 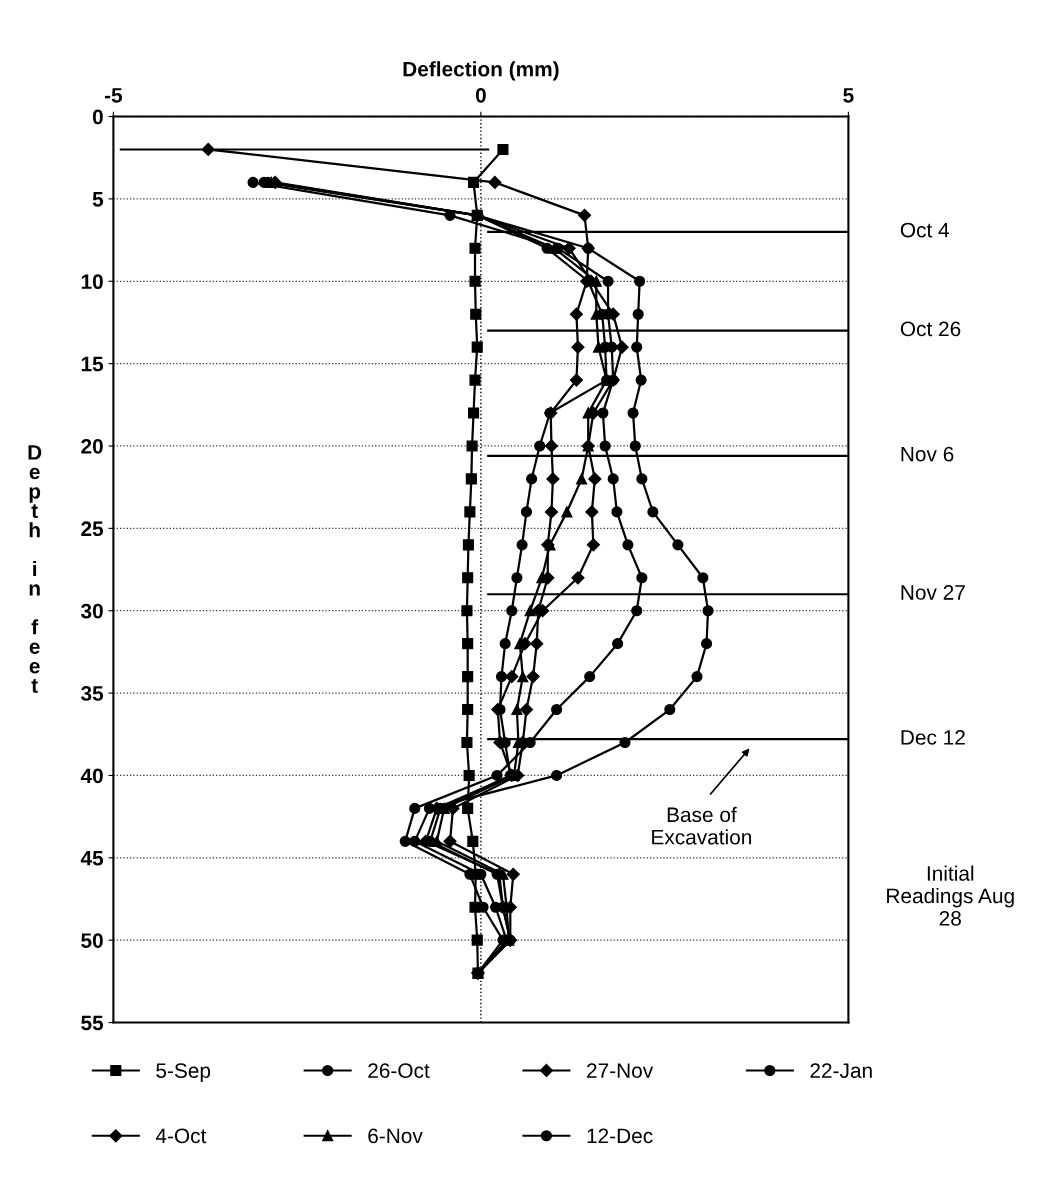 What do you see at coordinates (98, 199) in the screenshot?
I see `y-tick-label: 5` at bounding box center [98, 199].